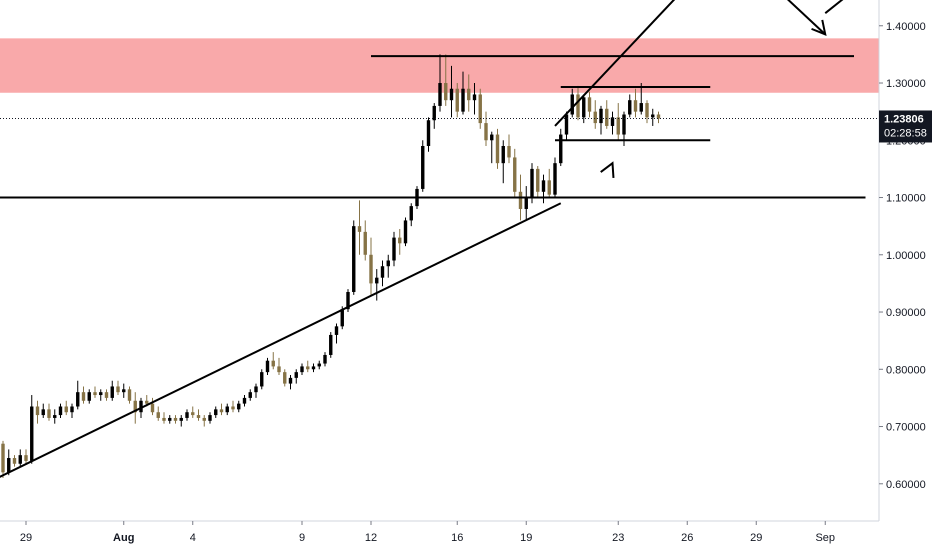 This screenshot has height=555, width=932. I want to click on price-tick-label: 1.30000, so click(906, 84).